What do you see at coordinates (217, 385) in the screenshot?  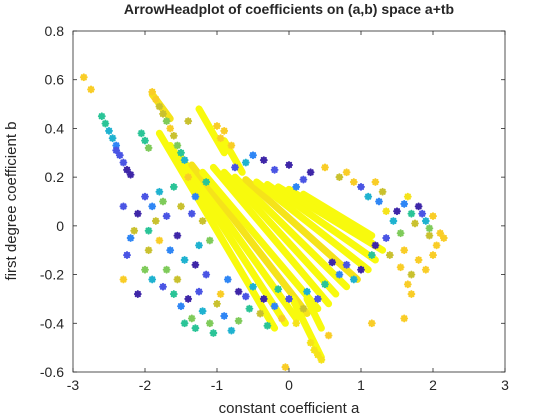 I see `x-tick-label: -1` at bounding box center [217, 385].